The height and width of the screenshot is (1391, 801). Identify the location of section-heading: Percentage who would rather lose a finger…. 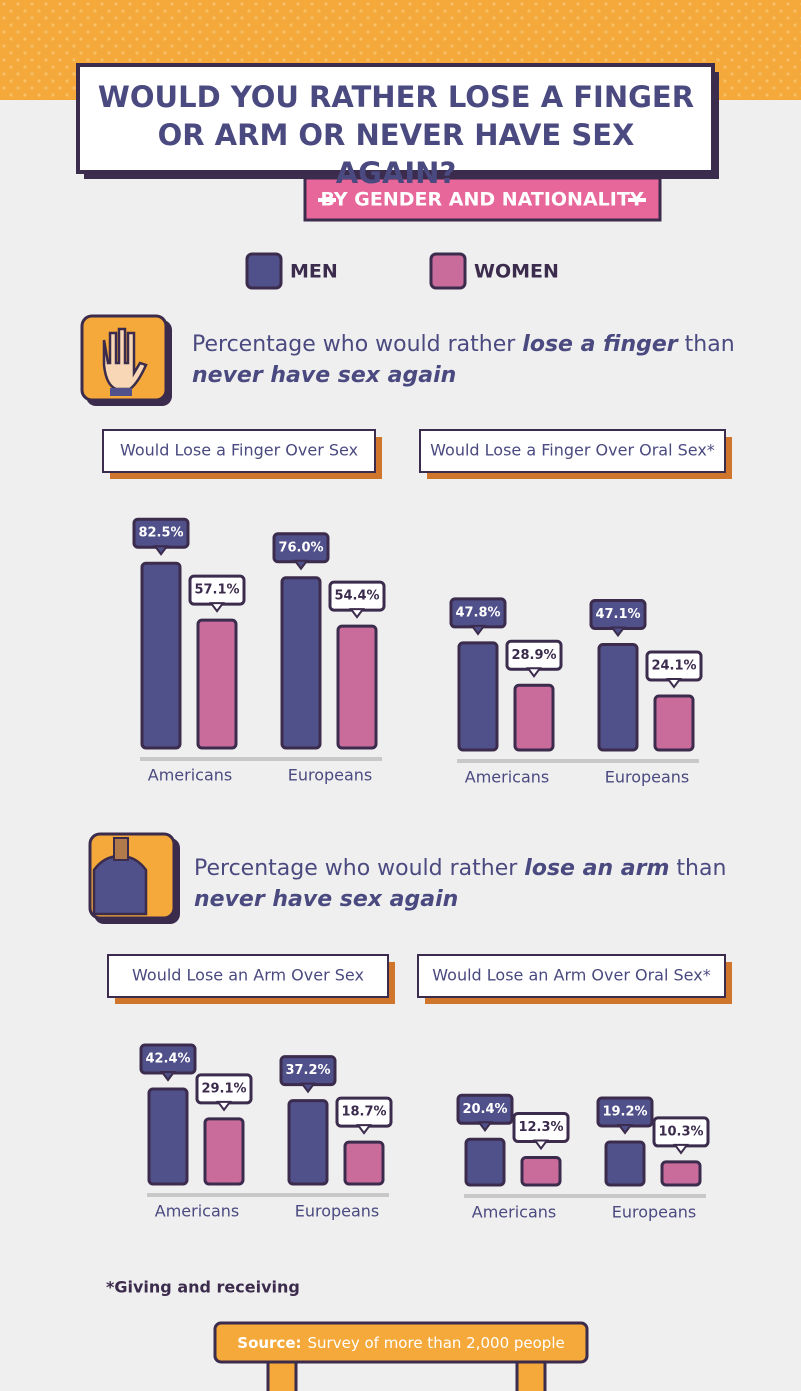
(463, 344).